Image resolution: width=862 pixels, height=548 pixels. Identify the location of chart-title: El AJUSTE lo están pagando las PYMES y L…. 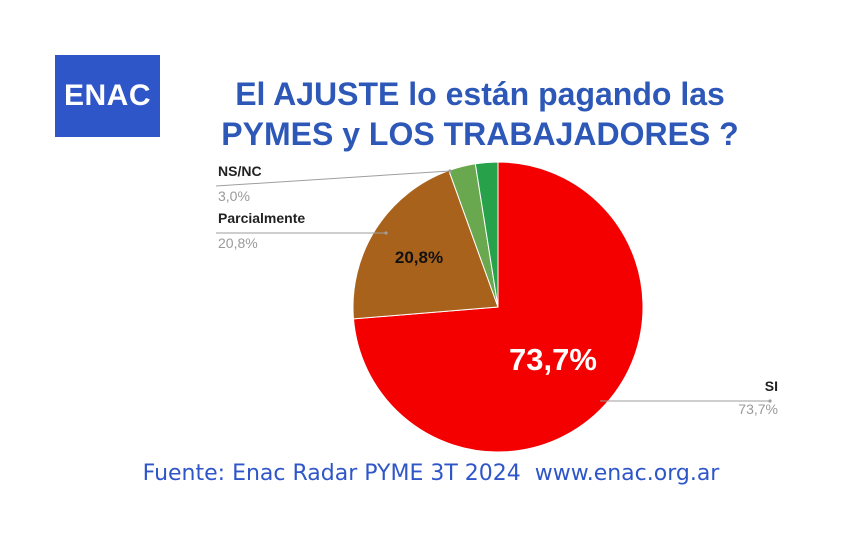
(480, 114).